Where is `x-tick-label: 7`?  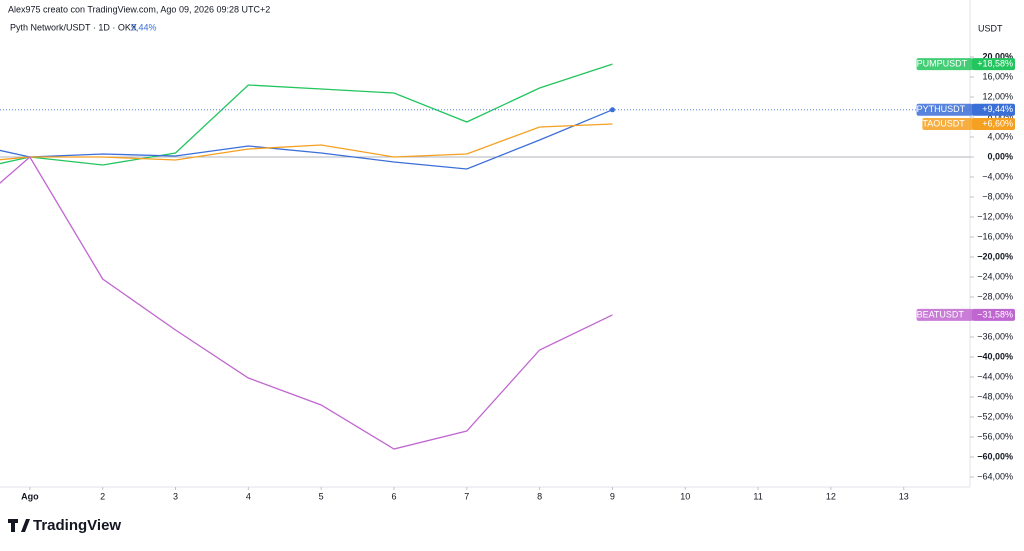
x-tick-label: 7 is located at coordinates (466, 496).